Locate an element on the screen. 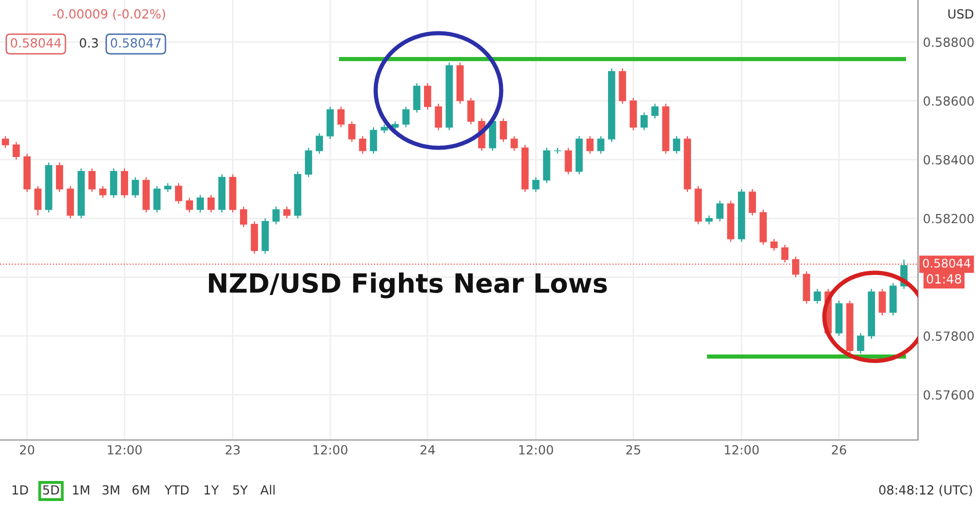 This screenshot has height=508, width=978. text: All is located at coordinates (267, 489).